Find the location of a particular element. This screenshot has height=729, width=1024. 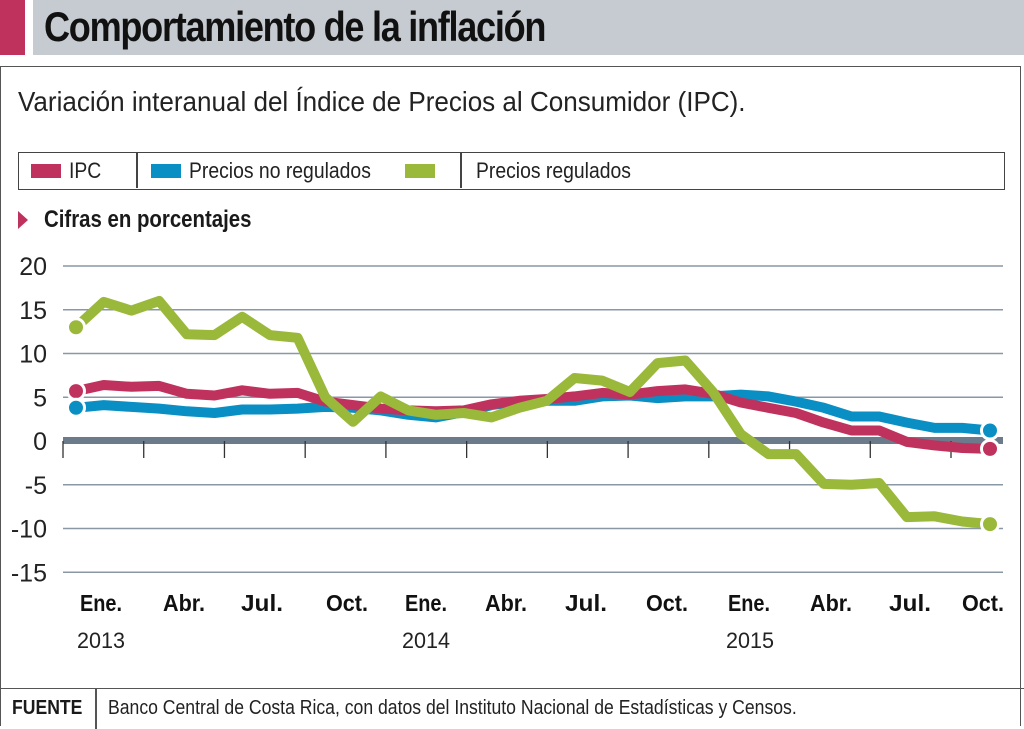

legend-item-ipc: IPC is located at coordinates (68, 170).